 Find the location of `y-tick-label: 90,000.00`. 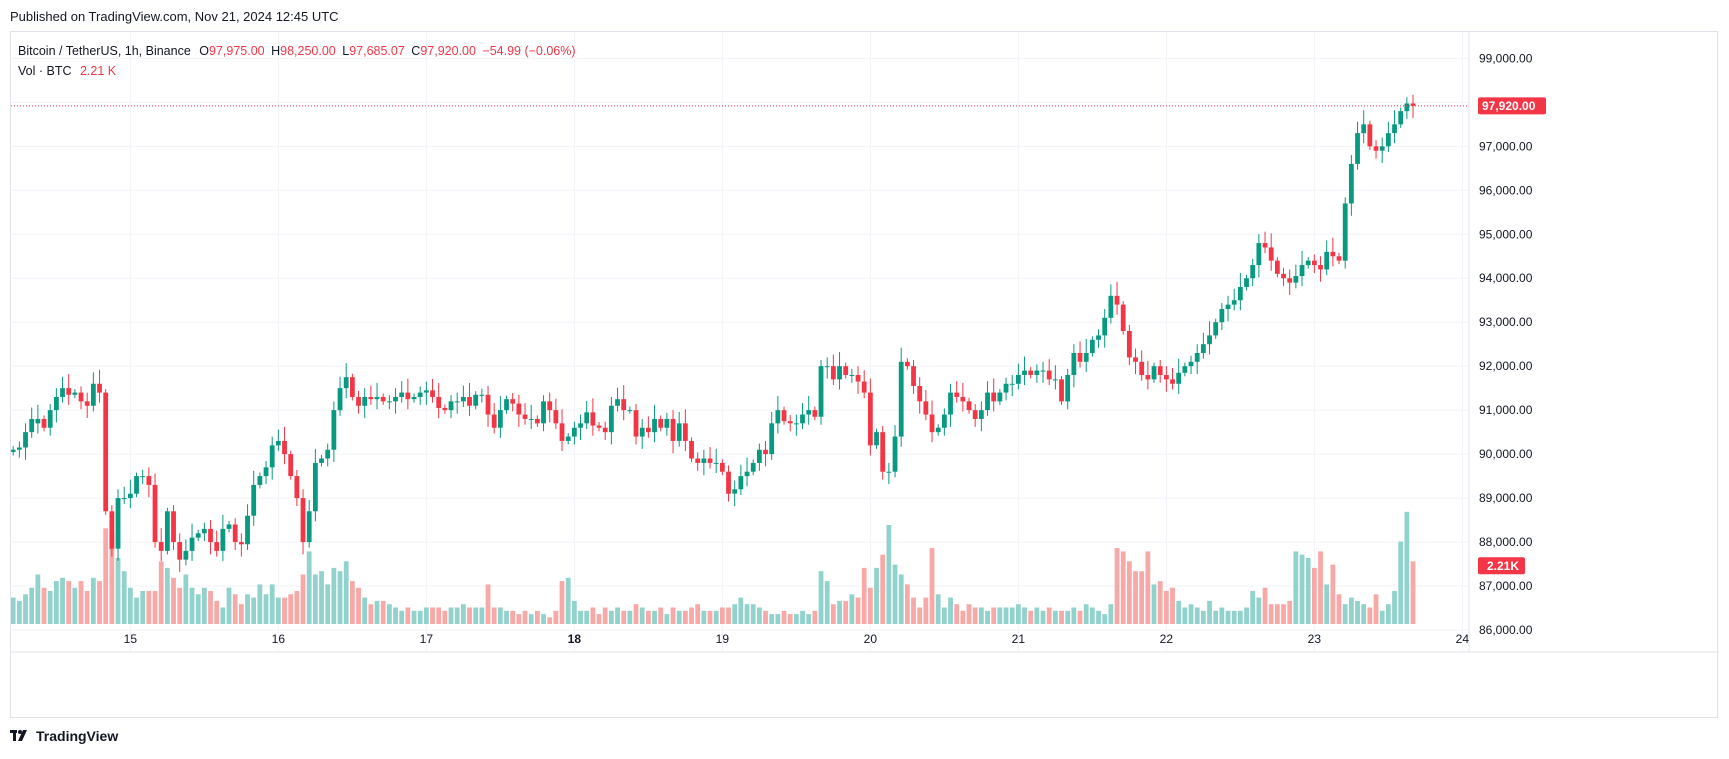

y-tick-label: 90,000.00 is located at coordinates (1506, 454).